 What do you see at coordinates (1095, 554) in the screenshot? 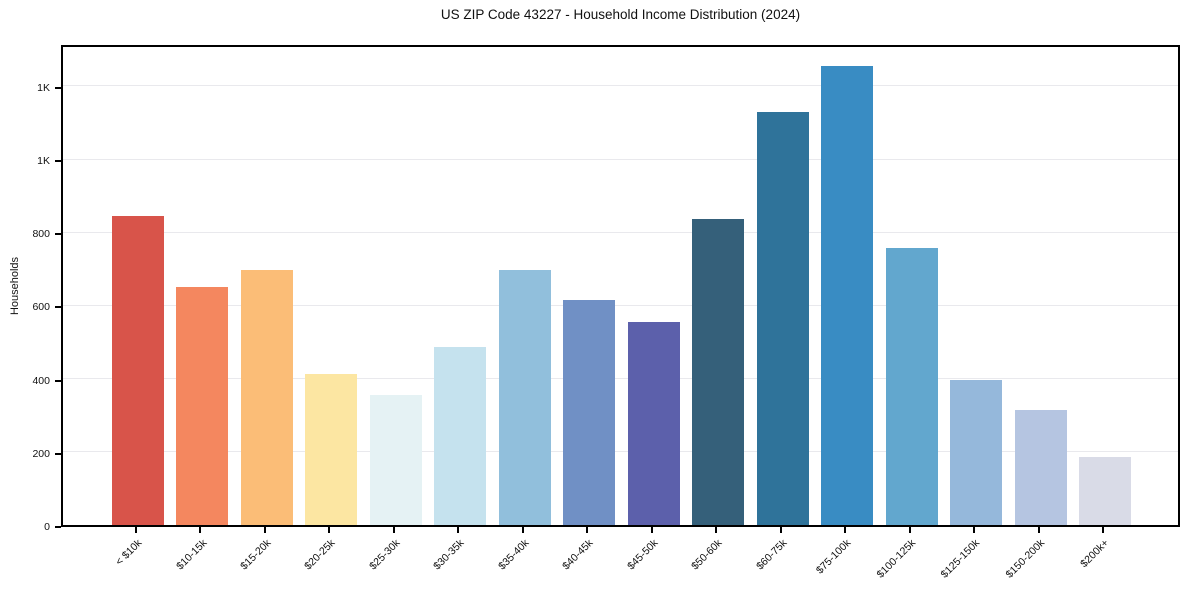
I see `x-tick-label: $200k+` at bounding box center [1095, 554].